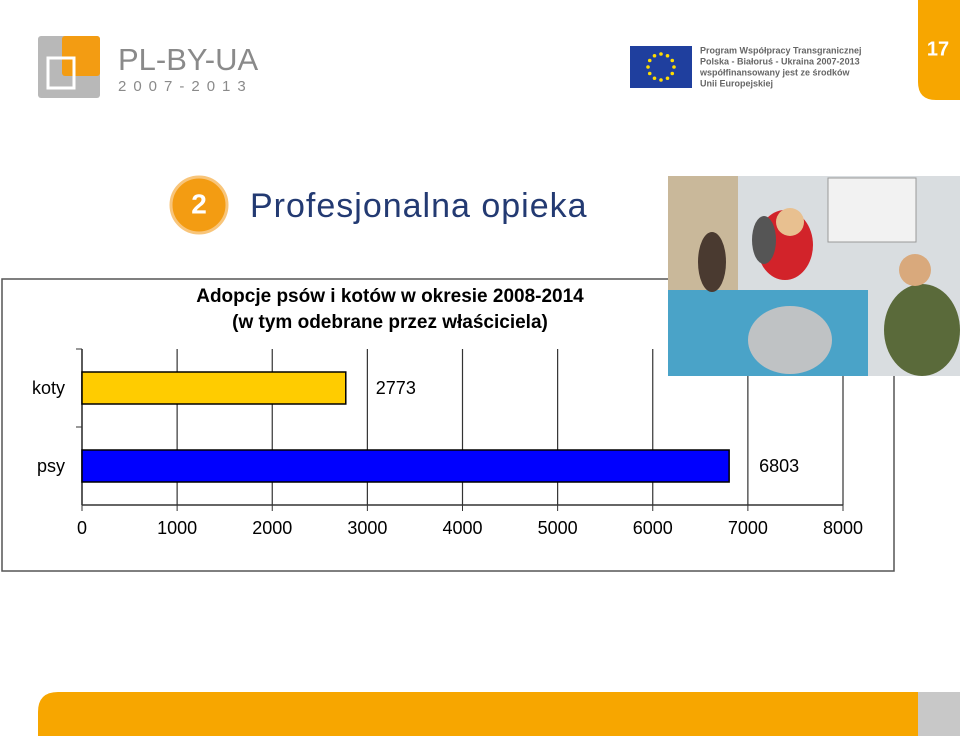 Image resolution: width=960 pixels, height=736 pixels. I want to click on eu-flag, so click(661, 67).